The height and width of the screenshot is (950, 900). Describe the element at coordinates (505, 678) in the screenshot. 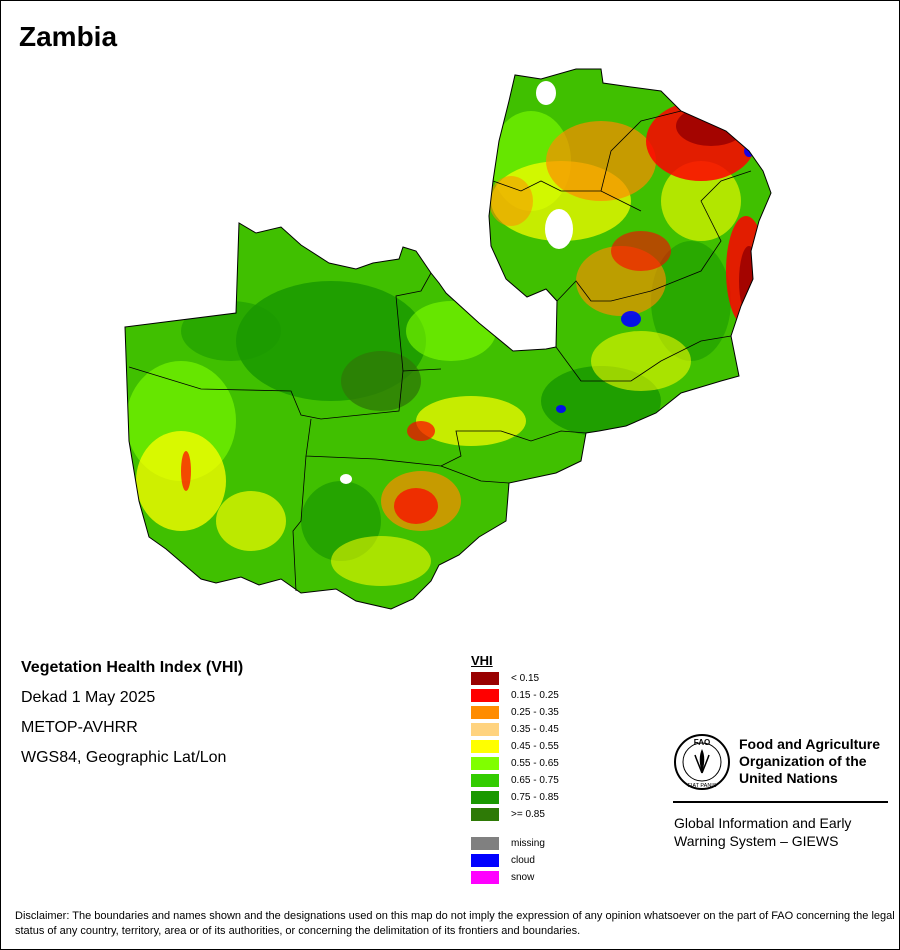

I see `legend-class-item: < 0.15` at that location.